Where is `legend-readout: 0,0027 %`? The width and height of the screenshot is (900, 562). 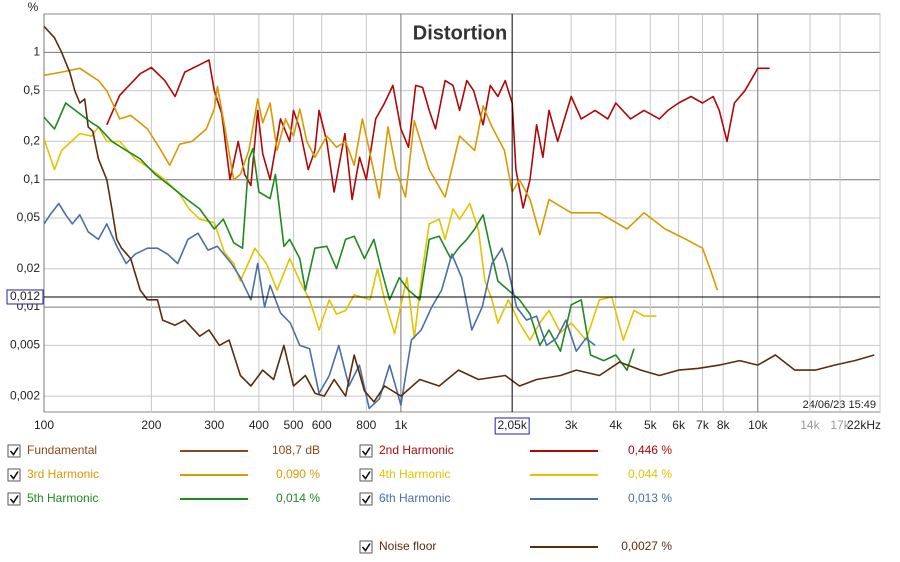 legend-readout: 0,0027 % is located at coordinates (646, 546).